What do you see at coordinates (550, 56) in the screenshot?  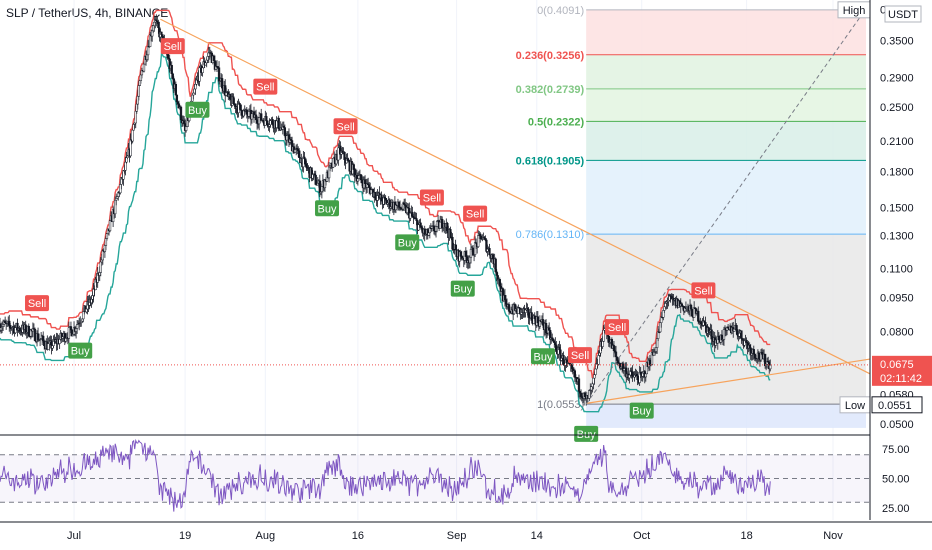 I see `fib-level-label: 0.236(0.3256)` at bounding box center [550, 56].